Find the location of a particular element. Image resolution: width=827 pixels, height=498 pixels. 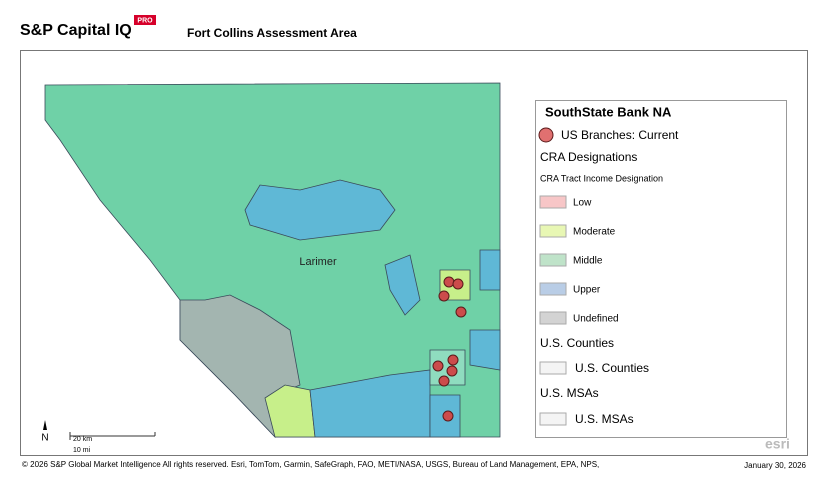

legend-item: Moderate is located at coordinates (594, 232).